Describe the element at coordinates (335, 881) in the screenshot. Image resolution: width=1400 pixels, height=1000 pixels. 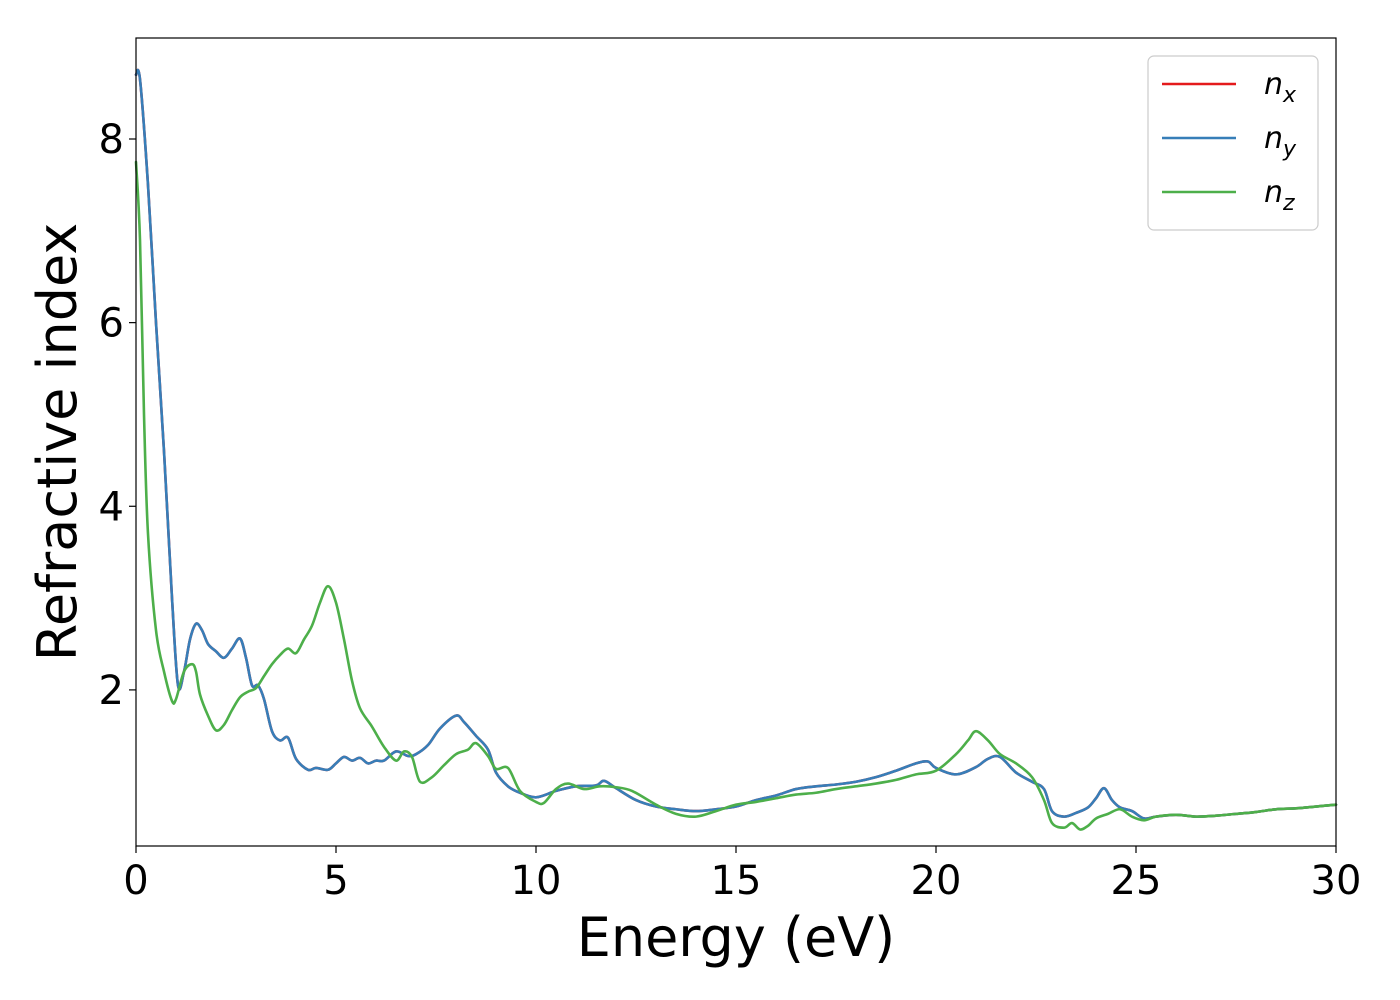
I see `x-tick-label: 5` at that location.